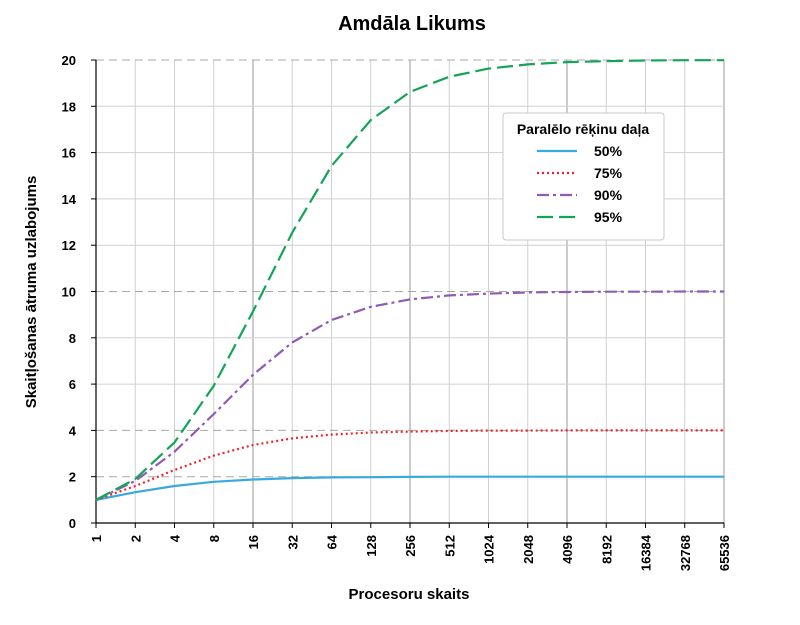 This screenshot has height=625, width=800. I want to click on y-tick-label: 4, so click(73, 430).